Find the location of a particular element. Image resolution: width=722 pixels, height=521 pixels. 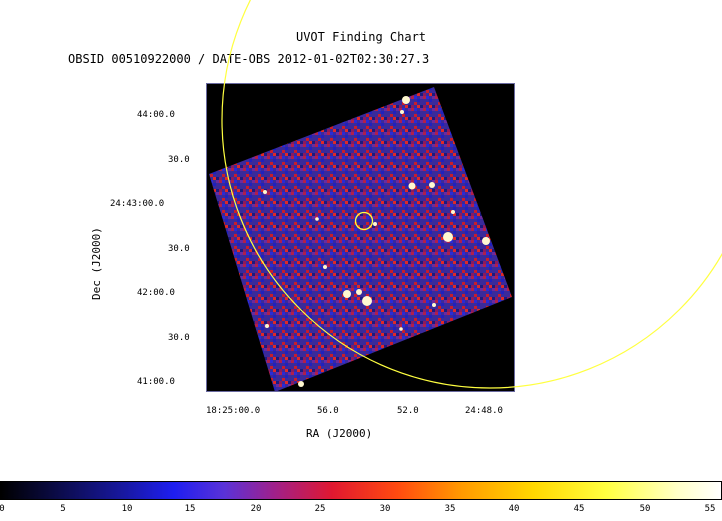

colorbar-tick: 20 is located at coordinates (256, 509).